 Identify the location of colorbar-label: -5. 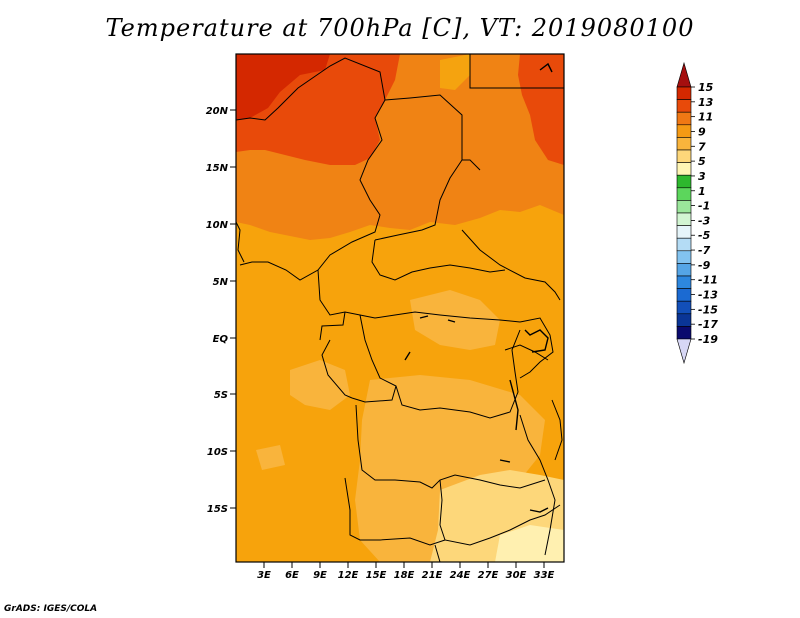
(704, 235).